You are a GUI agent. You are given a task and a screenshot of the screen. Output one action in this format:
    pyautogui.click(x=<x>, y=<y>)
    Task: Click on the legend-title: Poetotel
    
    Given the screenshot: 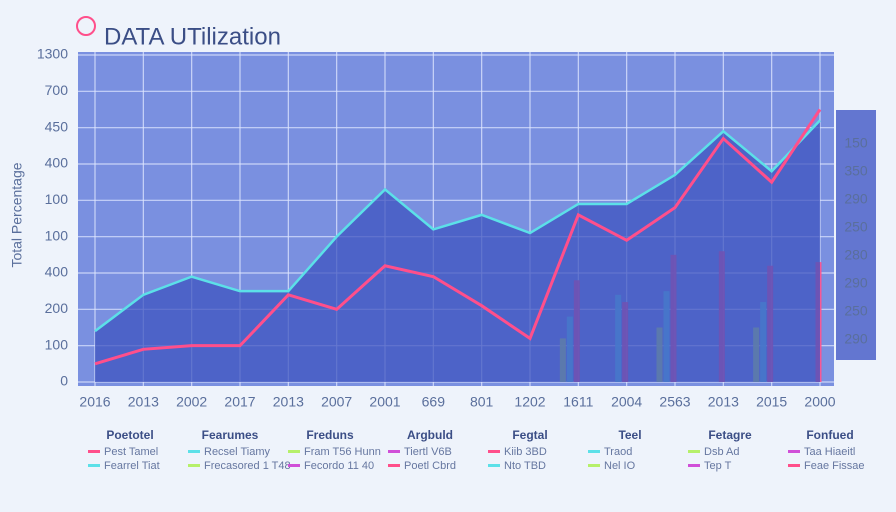 What is the action you would take?
    pyautogui.click(x=129, y=435)
    